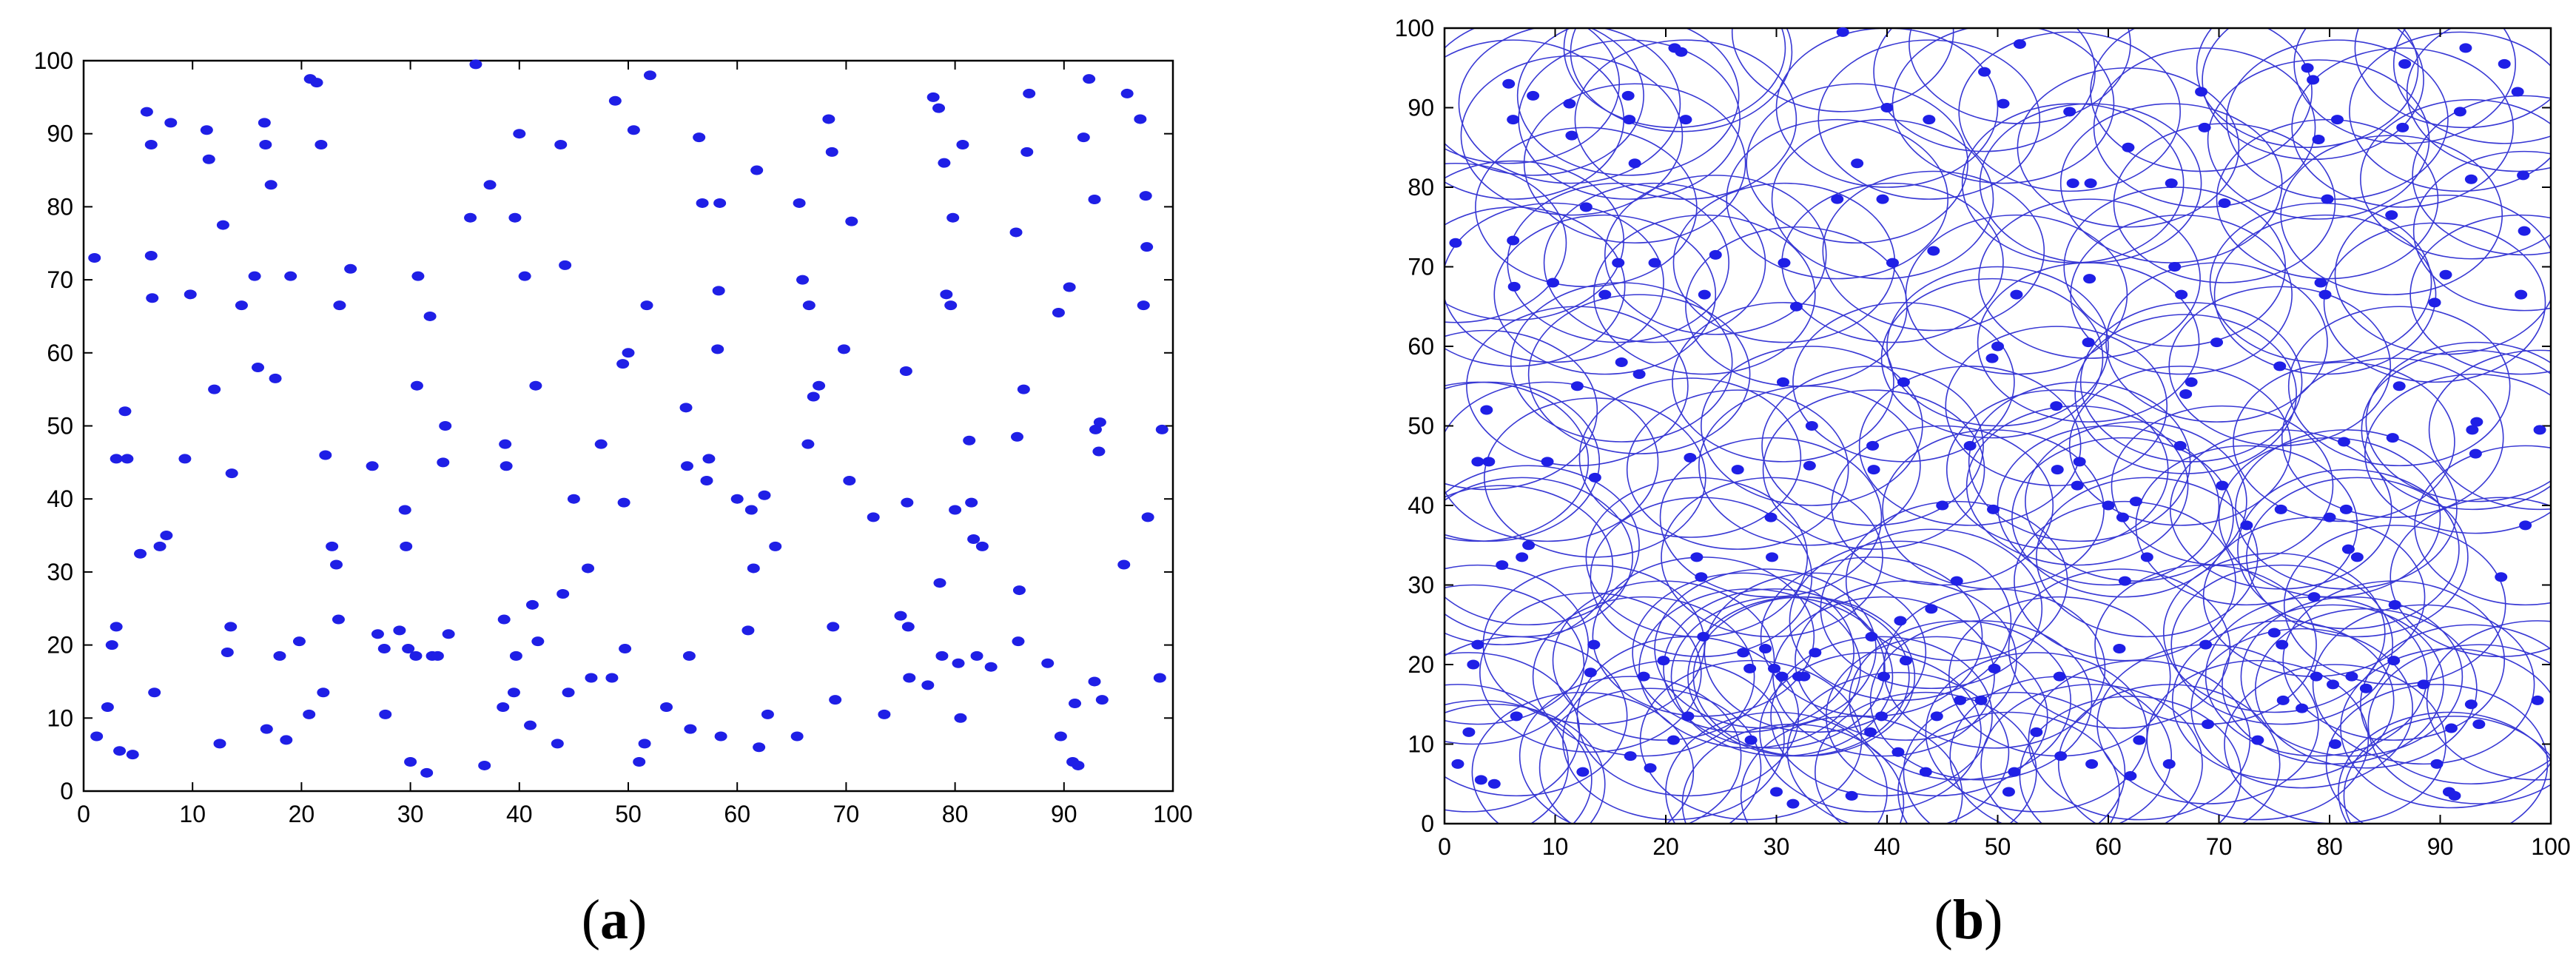  I want to click on caption-a-letter: a, so click(614, 920).